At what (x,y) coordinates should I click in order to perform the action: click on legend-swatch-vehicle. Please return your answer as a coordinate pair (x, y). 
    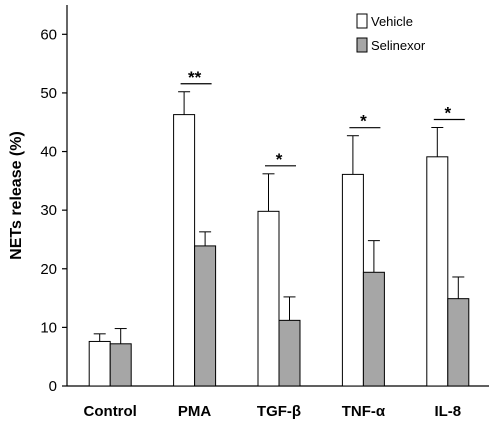
    Looking at the image, I should click on (362, 21).